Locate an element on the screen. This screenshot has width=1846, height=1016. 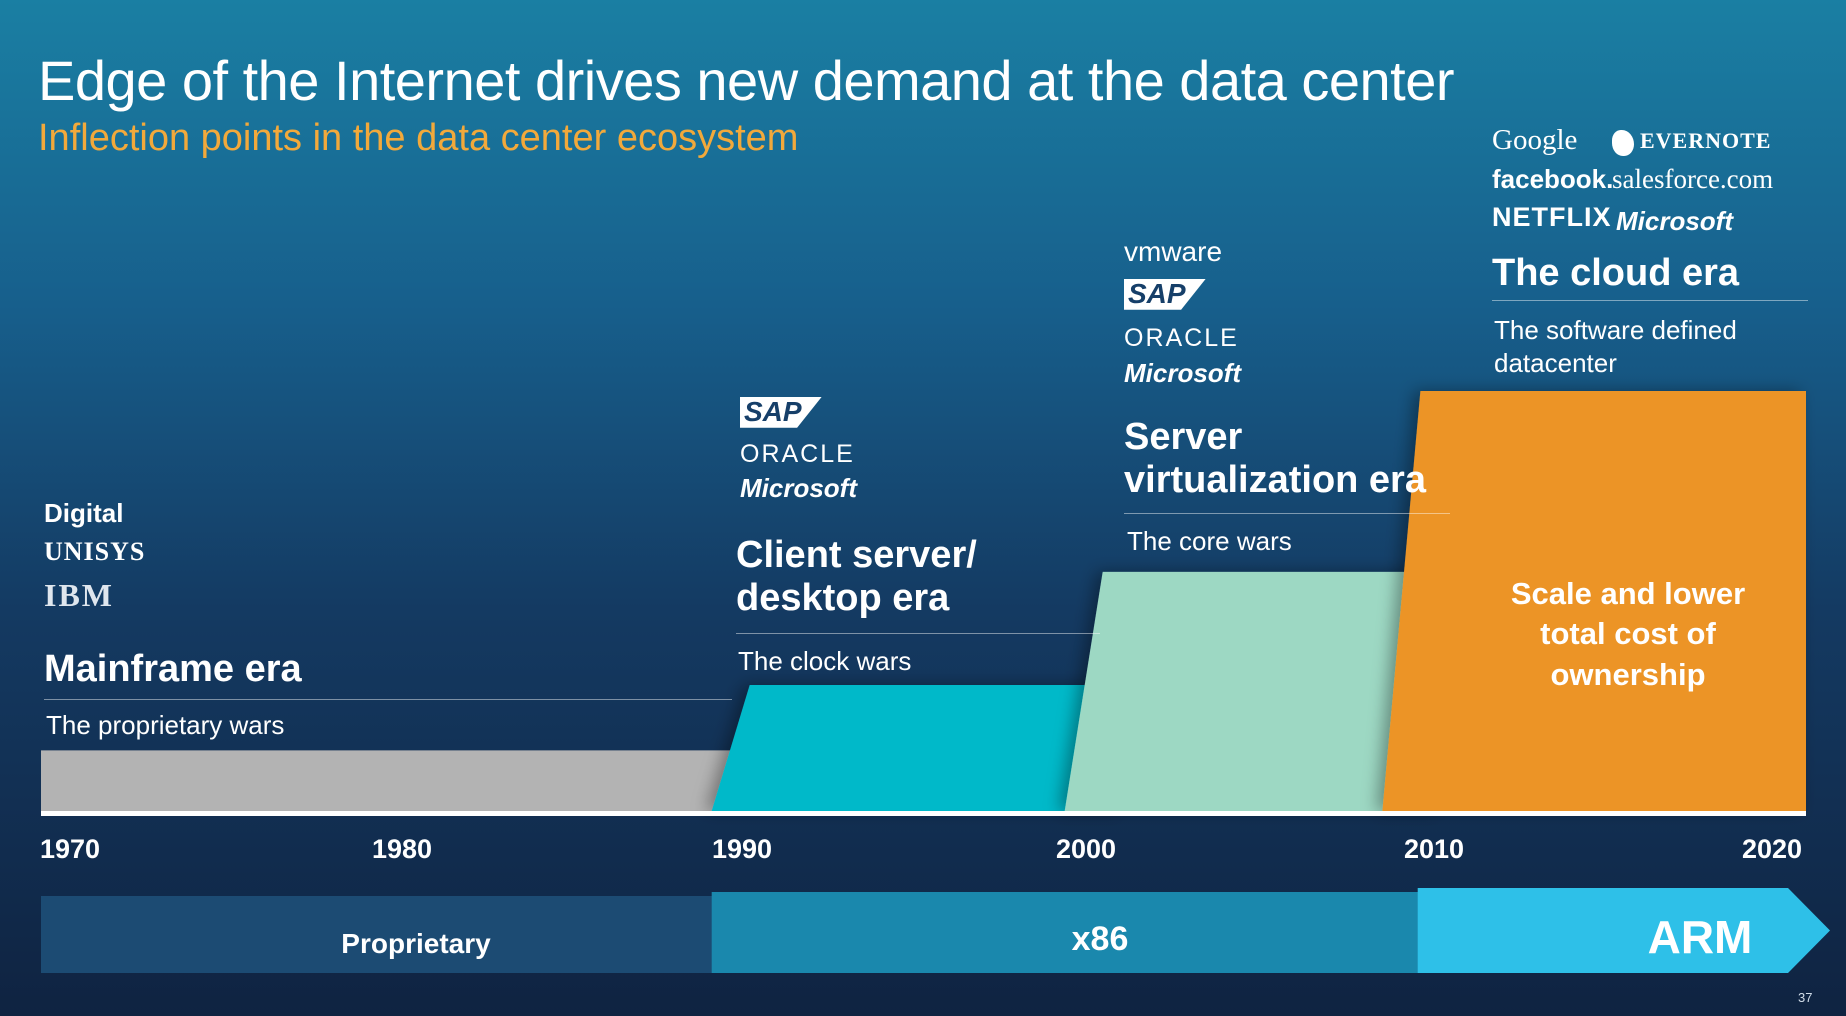
logo-google: Google is located at coordinates (1535, 140).